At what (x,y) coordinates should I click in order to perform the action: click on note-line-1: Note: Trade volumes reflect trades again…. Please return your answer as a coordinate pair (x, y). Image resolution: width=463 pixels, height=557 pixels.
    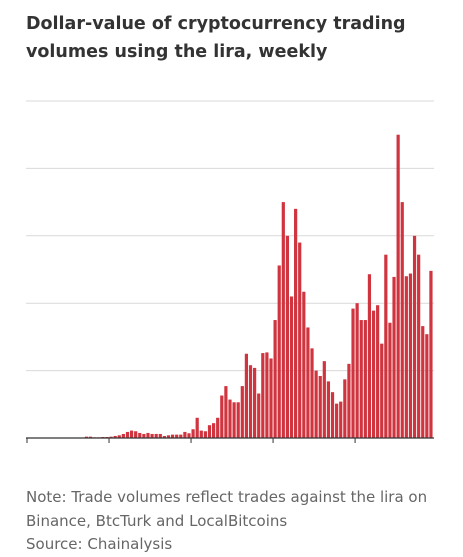
    Looking at the image, I should click on (227, 497).